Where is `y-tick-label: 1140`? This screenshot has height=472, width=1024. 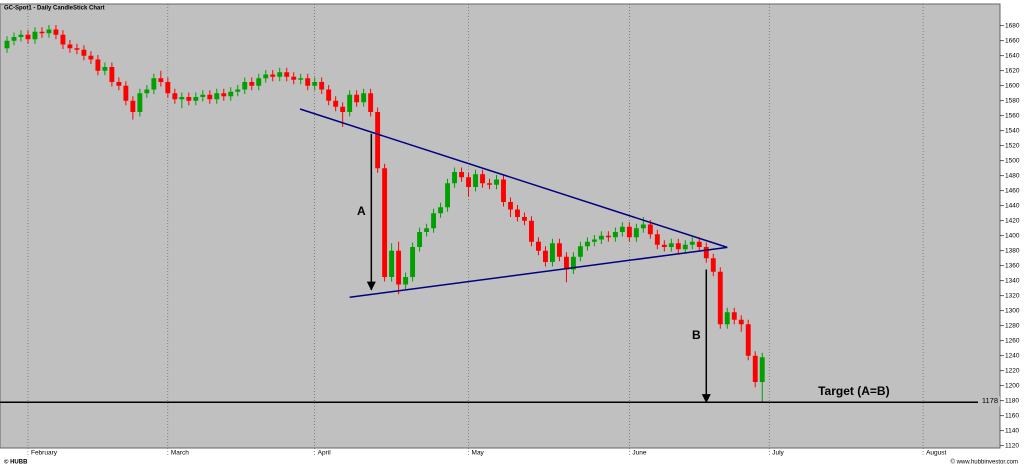 y-tick-label: 1140 is located at coordinates (1012, 430).